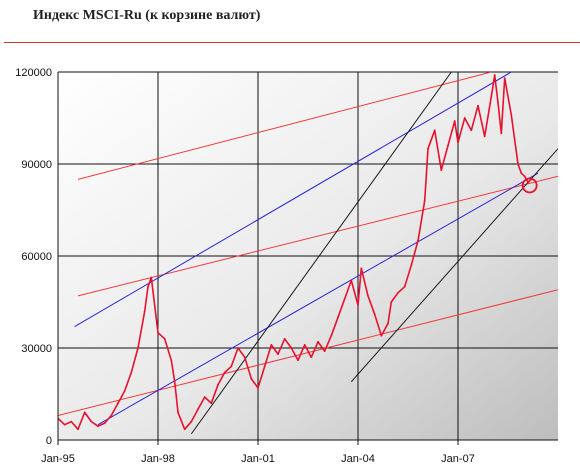 The image size is (580, 473). What do you see at coordinates (458, 459) in the screenshot?
I see `x-tick-label: Jan-07` at bounding box center [458, 459].